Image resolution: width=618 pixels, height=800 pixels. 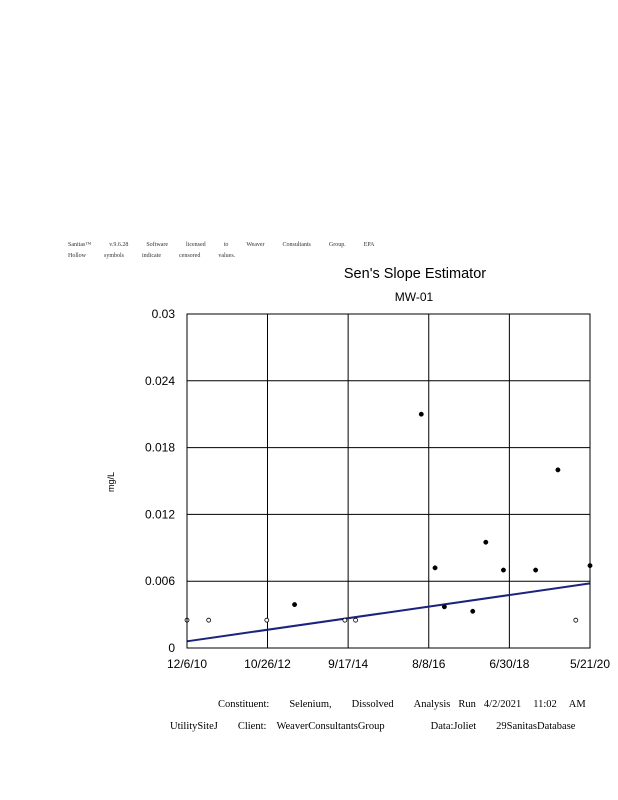 I want to click on x-tick-label: 12/6/10, so click(x=187, y=664).